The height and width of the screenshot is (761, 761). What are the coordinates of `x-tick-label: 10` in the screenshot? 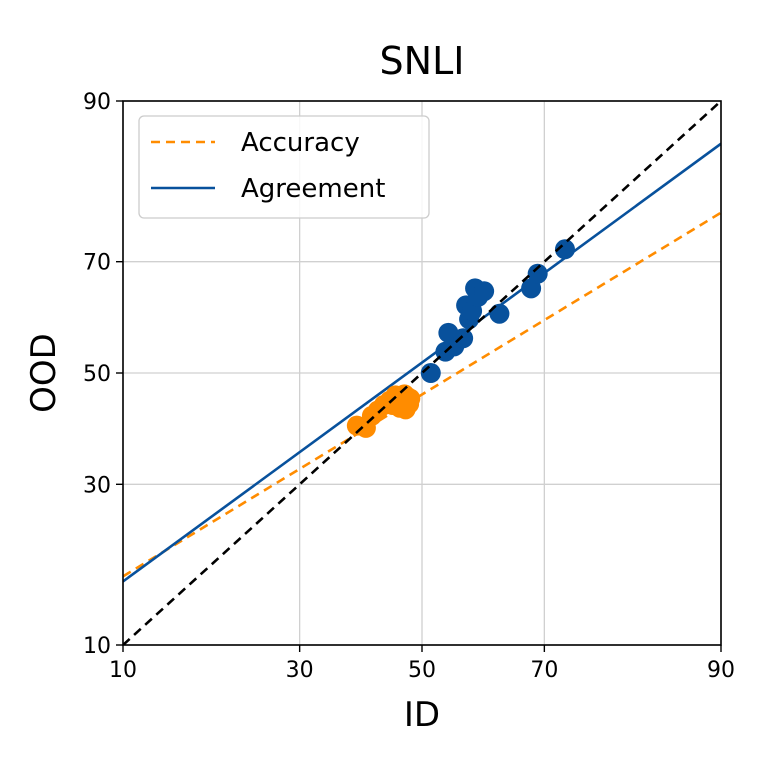 It's located at (123, 670).